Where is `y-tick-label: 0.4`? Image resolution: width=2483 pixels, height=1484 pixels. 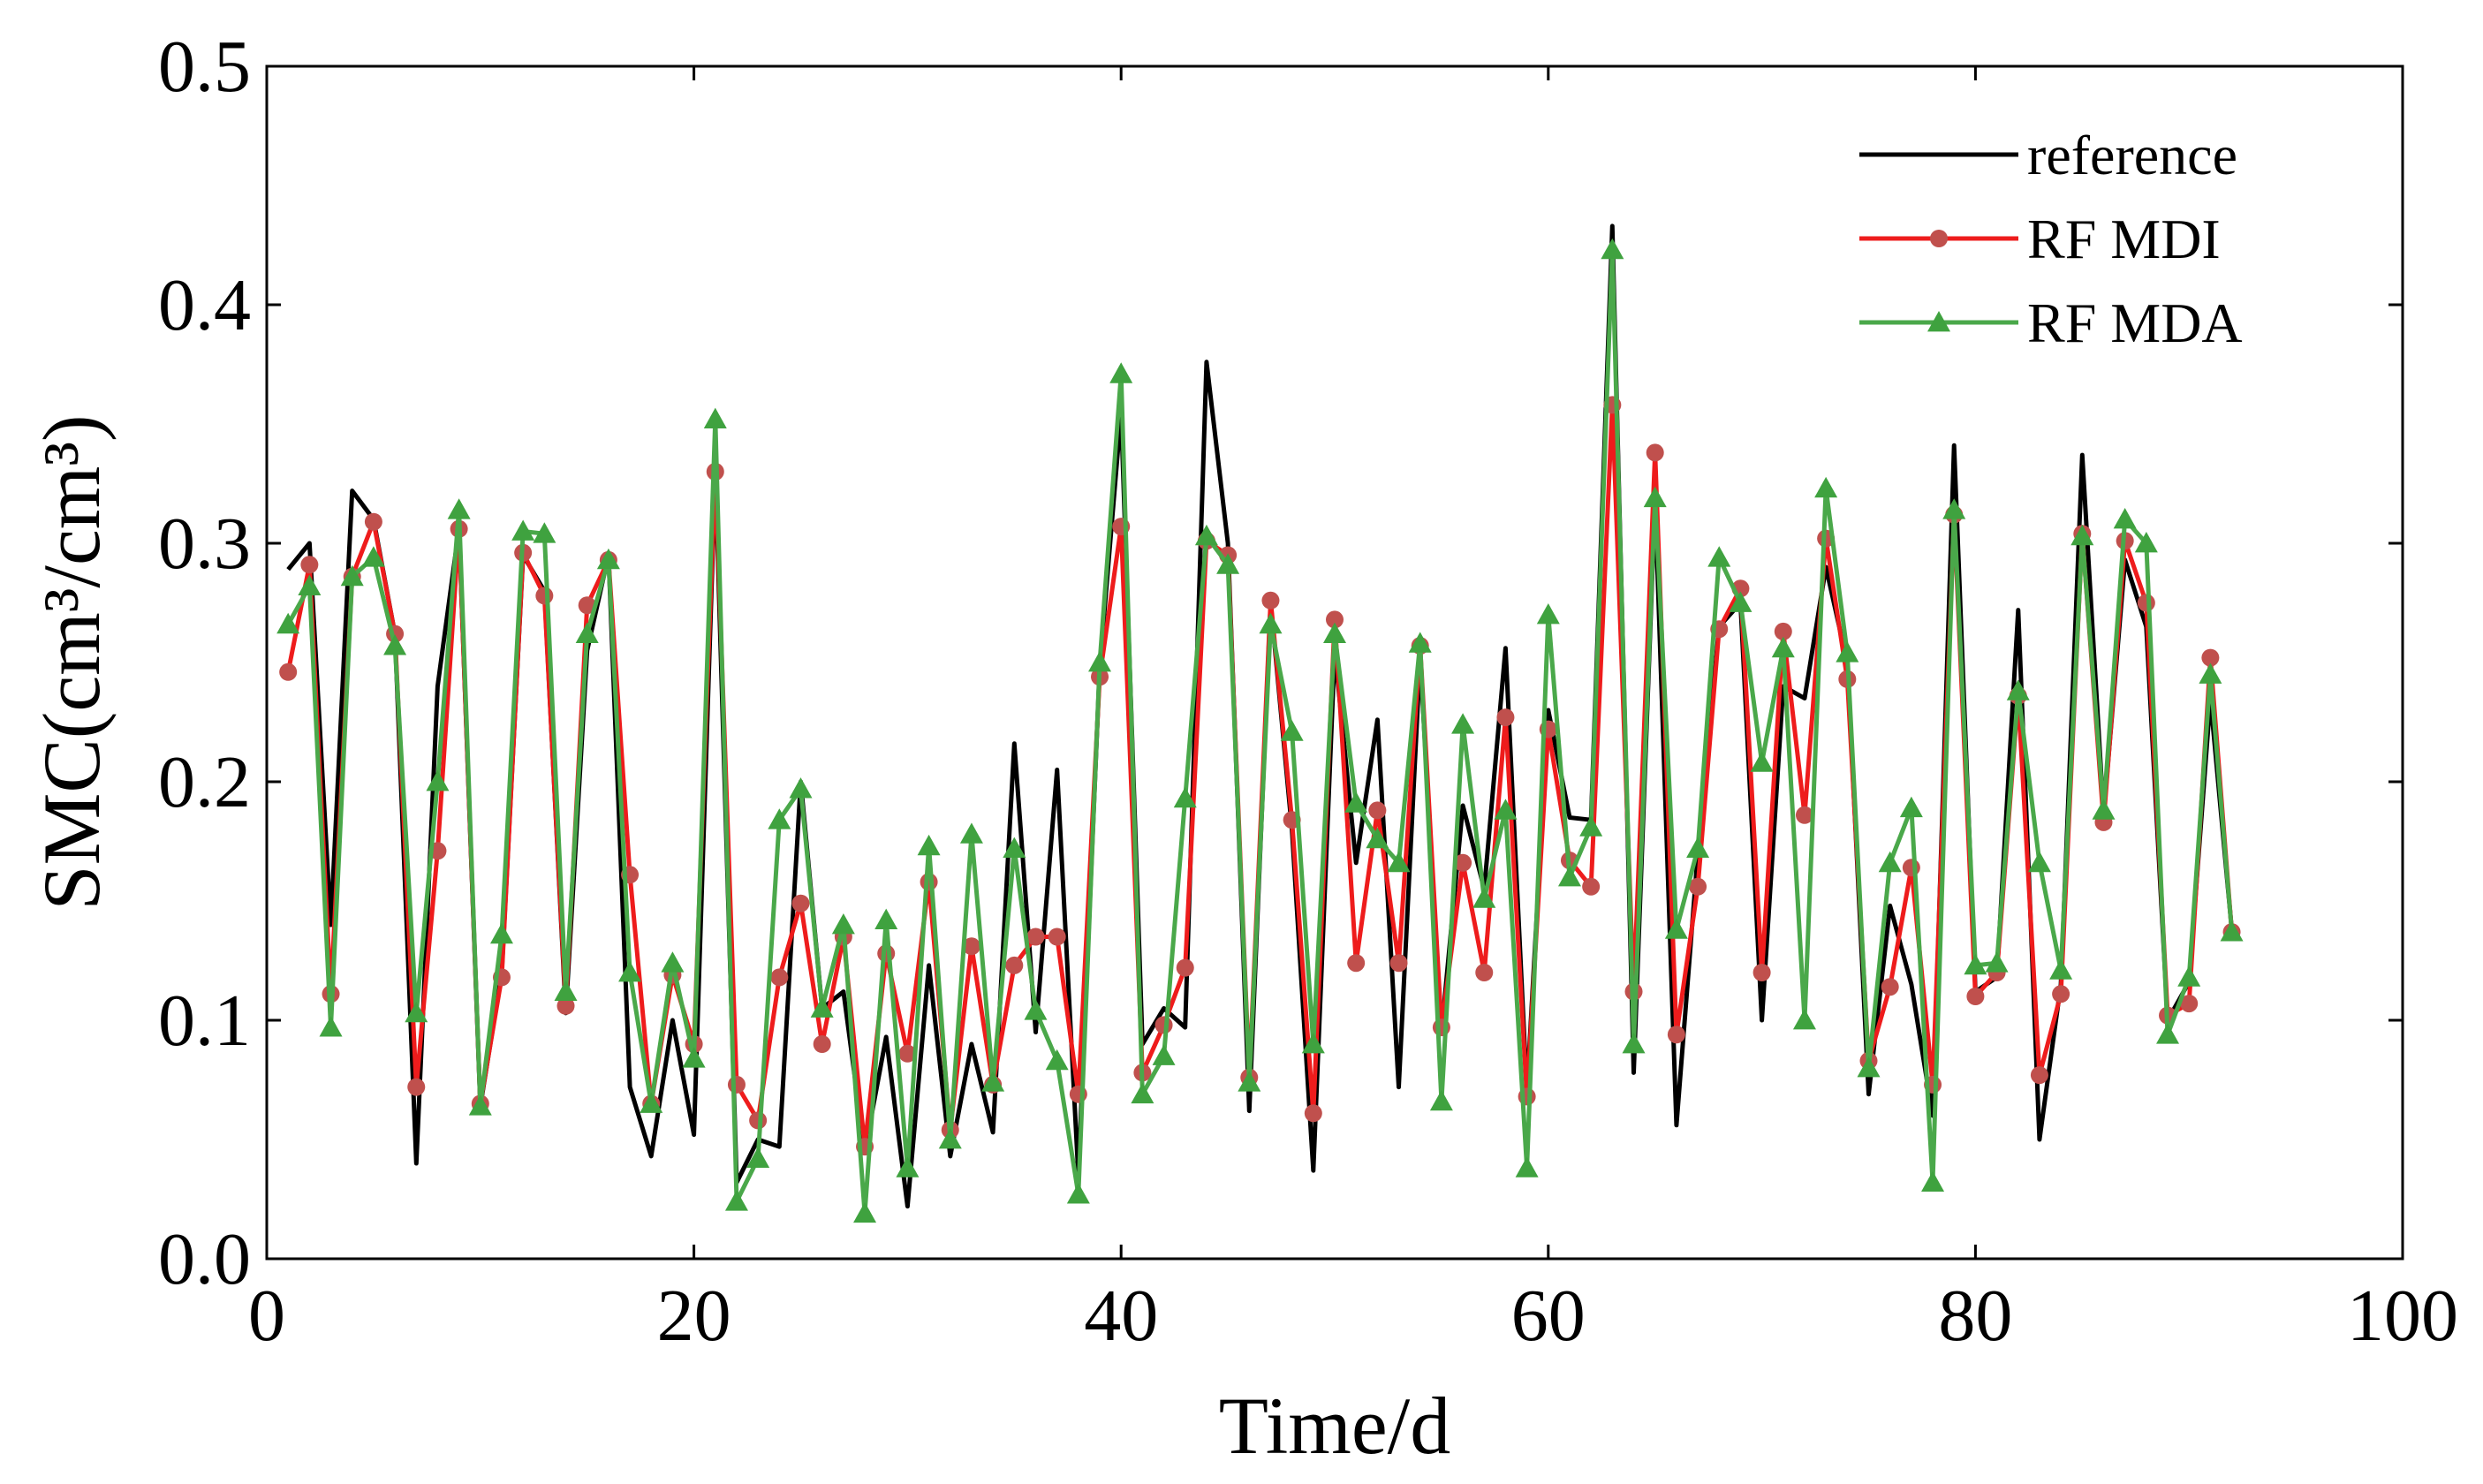
y-tick-label: 0.4 is located at coordinates (204, 305).